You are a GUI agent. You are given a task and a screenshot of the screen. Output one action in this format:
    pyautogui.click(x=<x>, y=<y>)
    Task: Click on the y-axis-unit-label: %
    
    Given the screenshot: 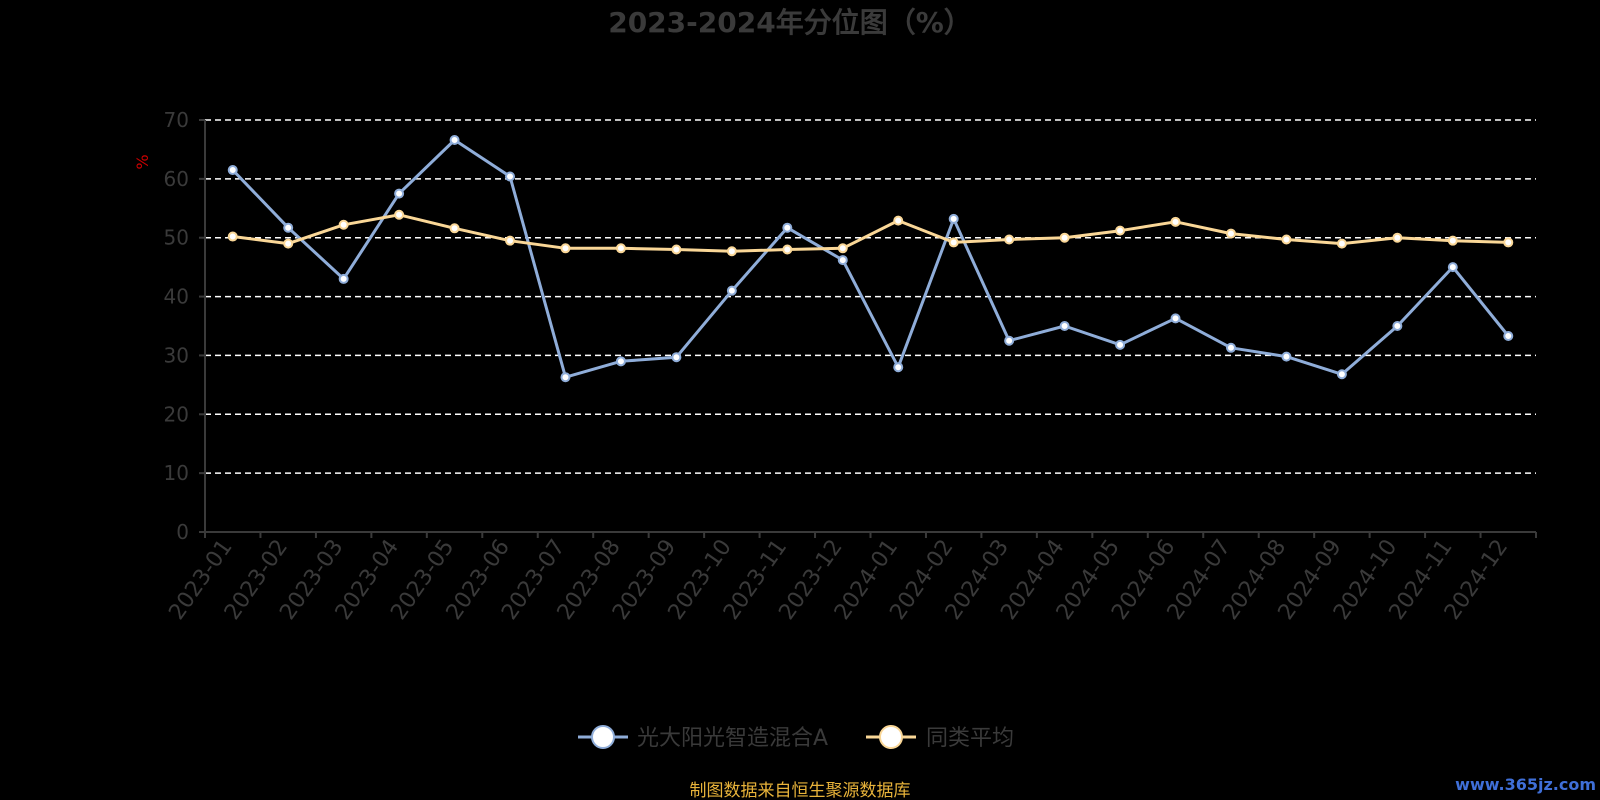 What is the action you would take?
    pyautogui.click(x=142, y=161)
    